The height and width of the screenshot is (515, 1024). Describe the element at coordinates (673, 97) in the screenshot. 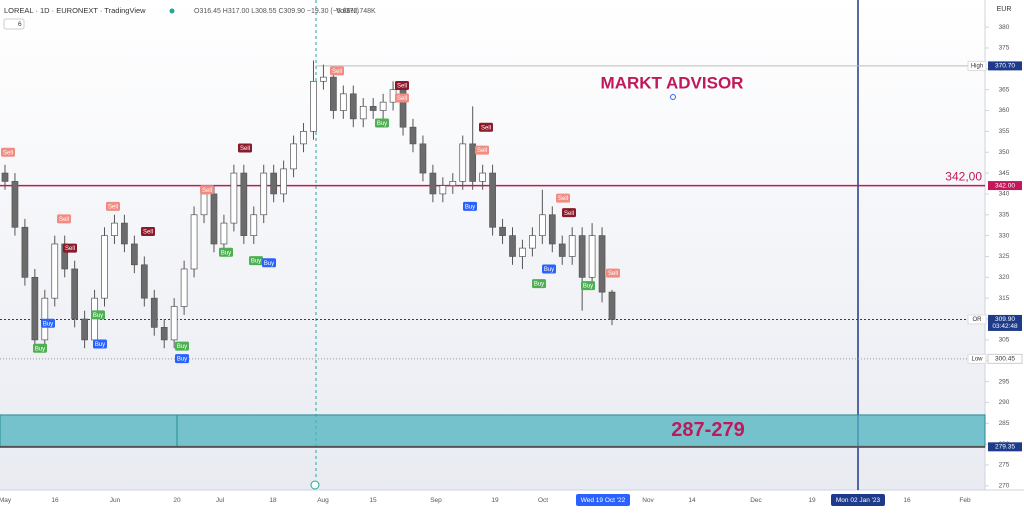

I see `anchor` at that location.